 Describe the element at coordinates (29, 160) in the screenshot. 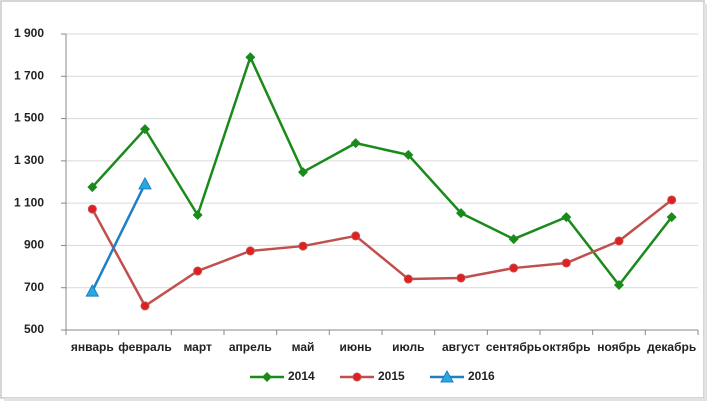

I see `y-tick-label: 1 300` at that location.